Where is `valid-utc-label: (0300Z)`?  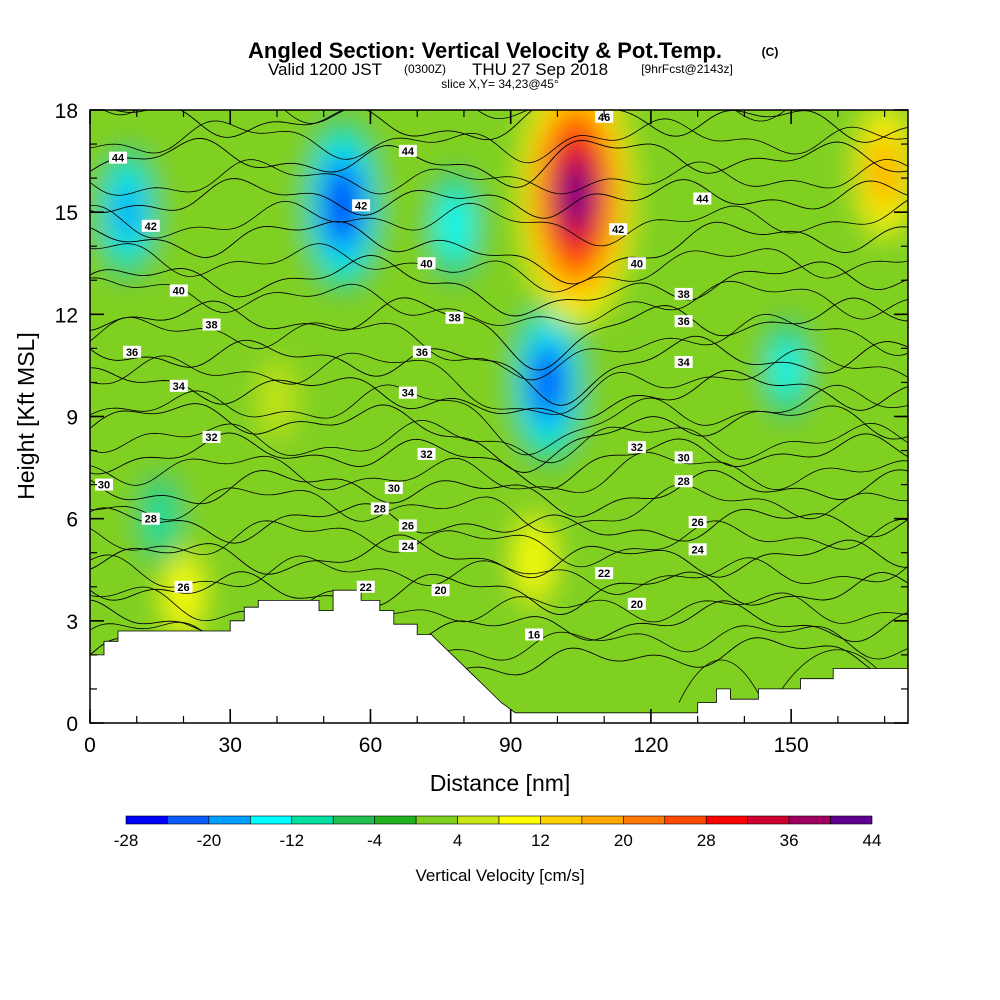 valid-utc-label: (0300Z) is located at coordinates (425, 69).